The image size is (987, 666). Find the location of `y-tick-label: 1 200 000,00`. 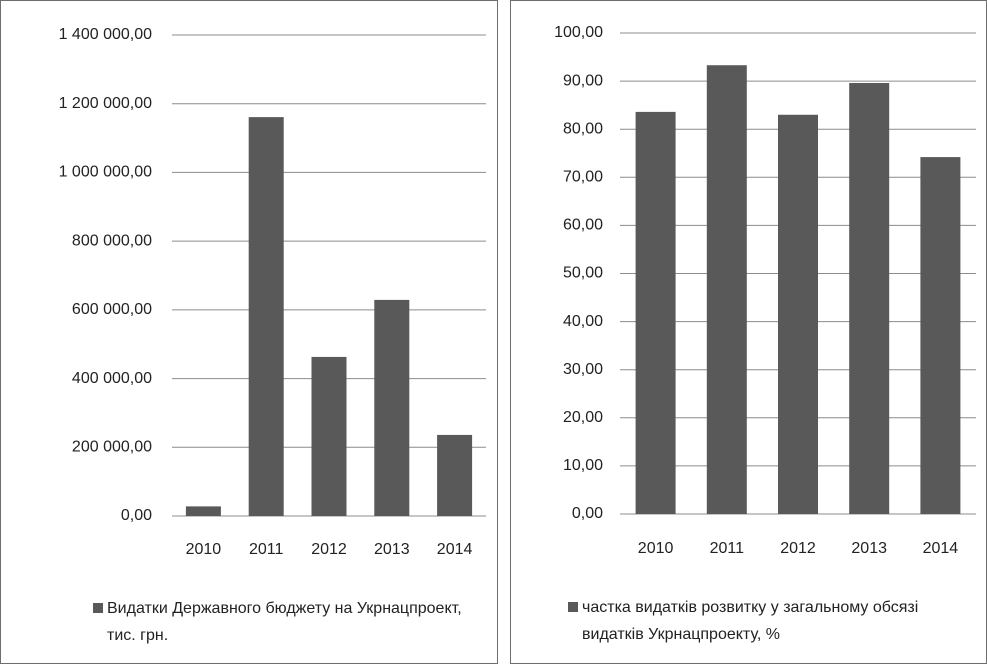

y-tick-label: 1 200 000,00 is located at coordinates (106, 103).